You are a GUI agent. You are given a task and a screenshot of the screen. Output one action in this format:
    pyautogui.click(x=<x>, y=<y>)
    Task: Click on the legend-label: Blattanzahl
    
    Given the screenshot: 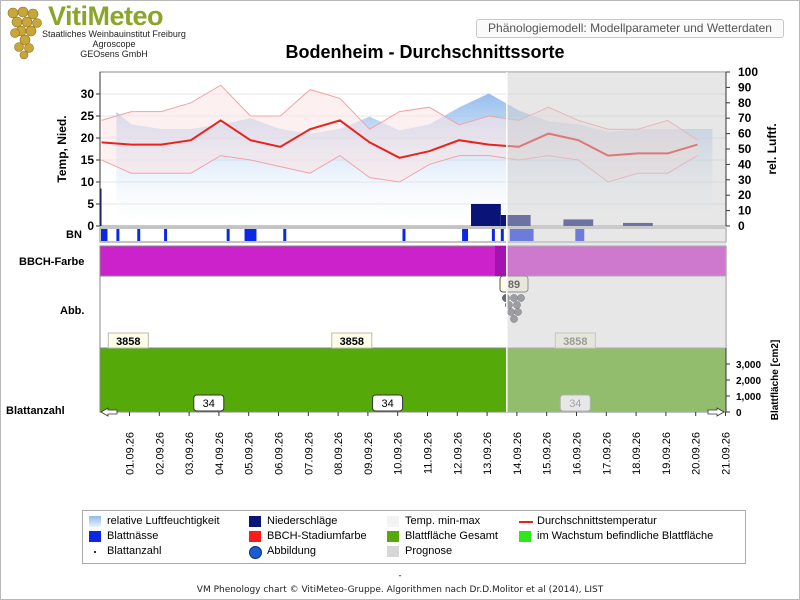 What is the action you would take?
    pyautogui.click(x=134, y=551)
    